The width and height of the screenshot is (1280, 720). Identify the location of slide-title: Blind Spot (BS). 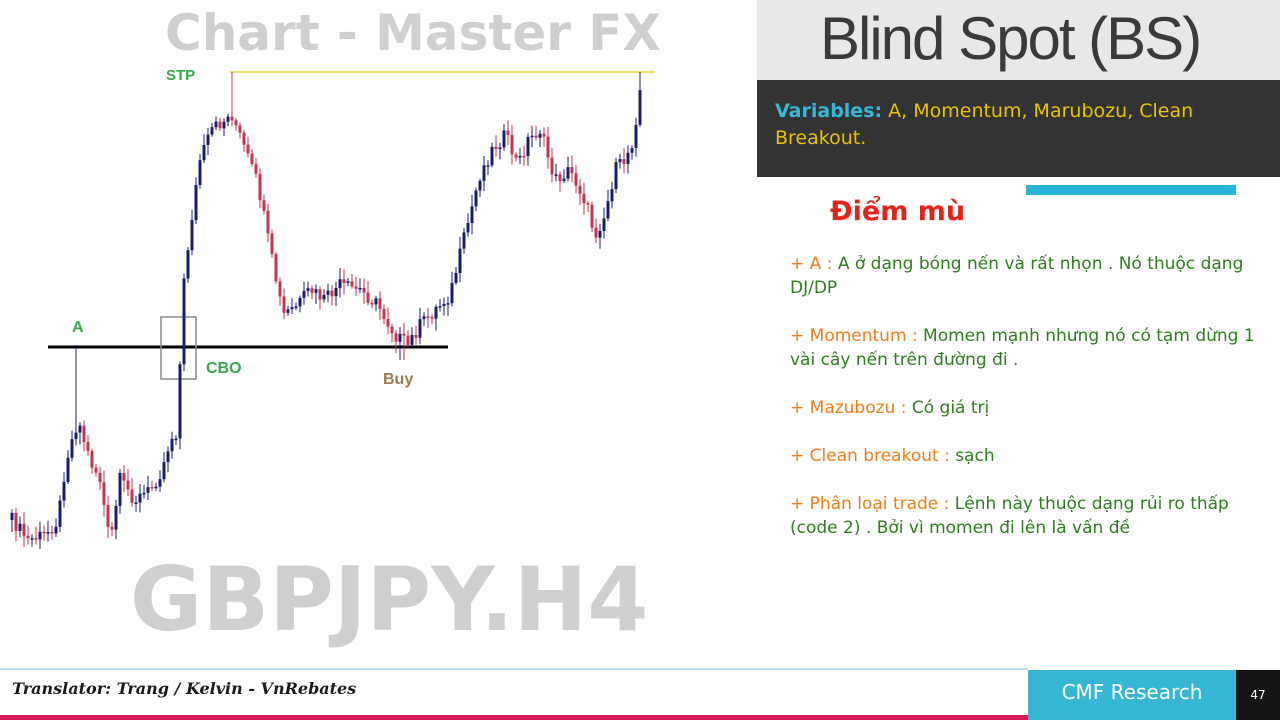
(1011, 38).